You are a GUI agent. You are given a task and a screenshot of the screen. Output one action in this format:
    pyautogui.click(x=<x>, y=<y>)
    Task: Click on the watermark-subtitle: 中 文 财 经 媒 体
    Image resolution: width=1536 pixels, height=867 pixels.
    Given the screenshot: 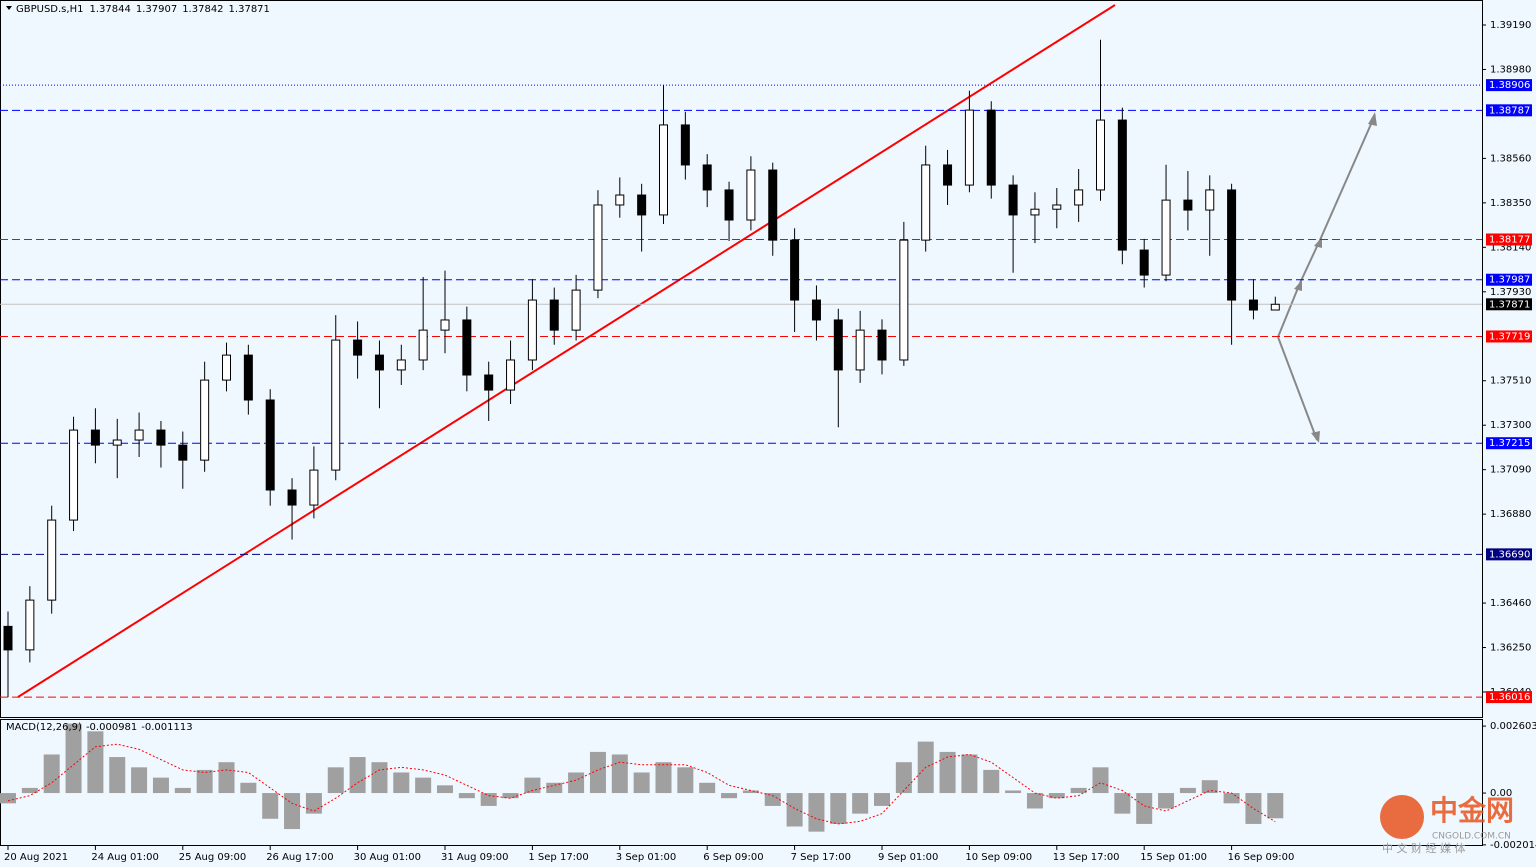 What is the action you would take?
    pyautogui.click(x=1423, y=848)
    